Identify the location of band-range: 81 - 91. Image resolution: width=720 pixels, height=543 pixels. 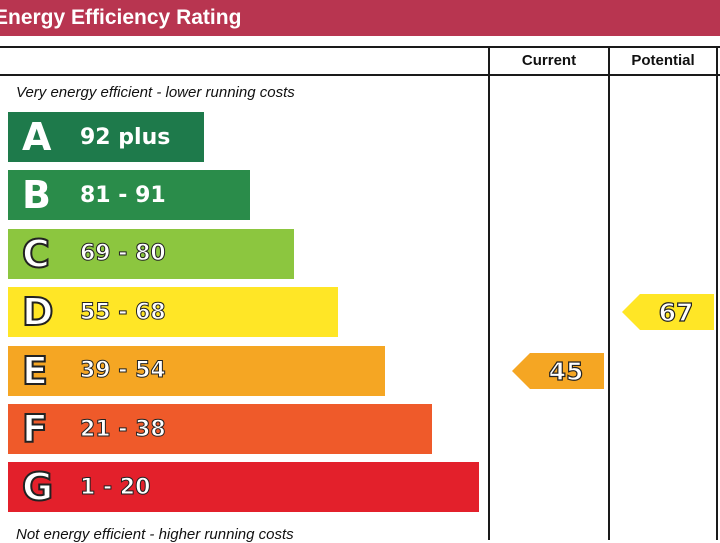
(123, 195).